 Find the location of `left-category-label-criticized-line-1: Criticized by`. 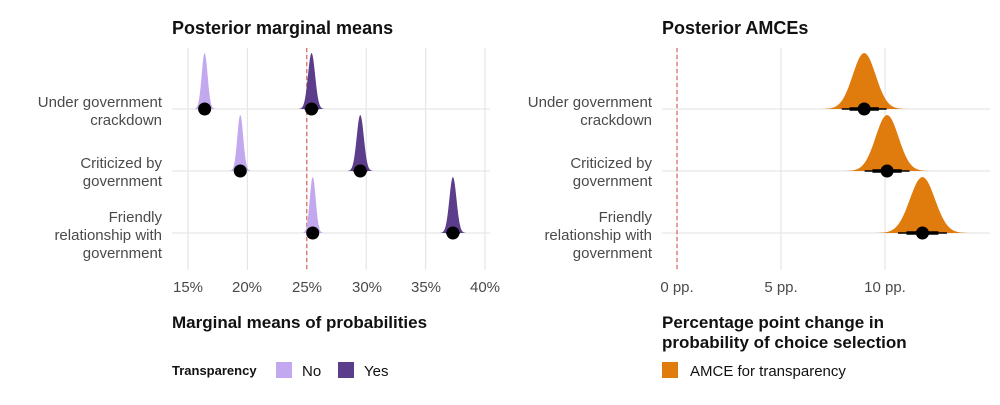

left-category-label-criticized-line-1: Criticized by is located at coordinates (121, 163).